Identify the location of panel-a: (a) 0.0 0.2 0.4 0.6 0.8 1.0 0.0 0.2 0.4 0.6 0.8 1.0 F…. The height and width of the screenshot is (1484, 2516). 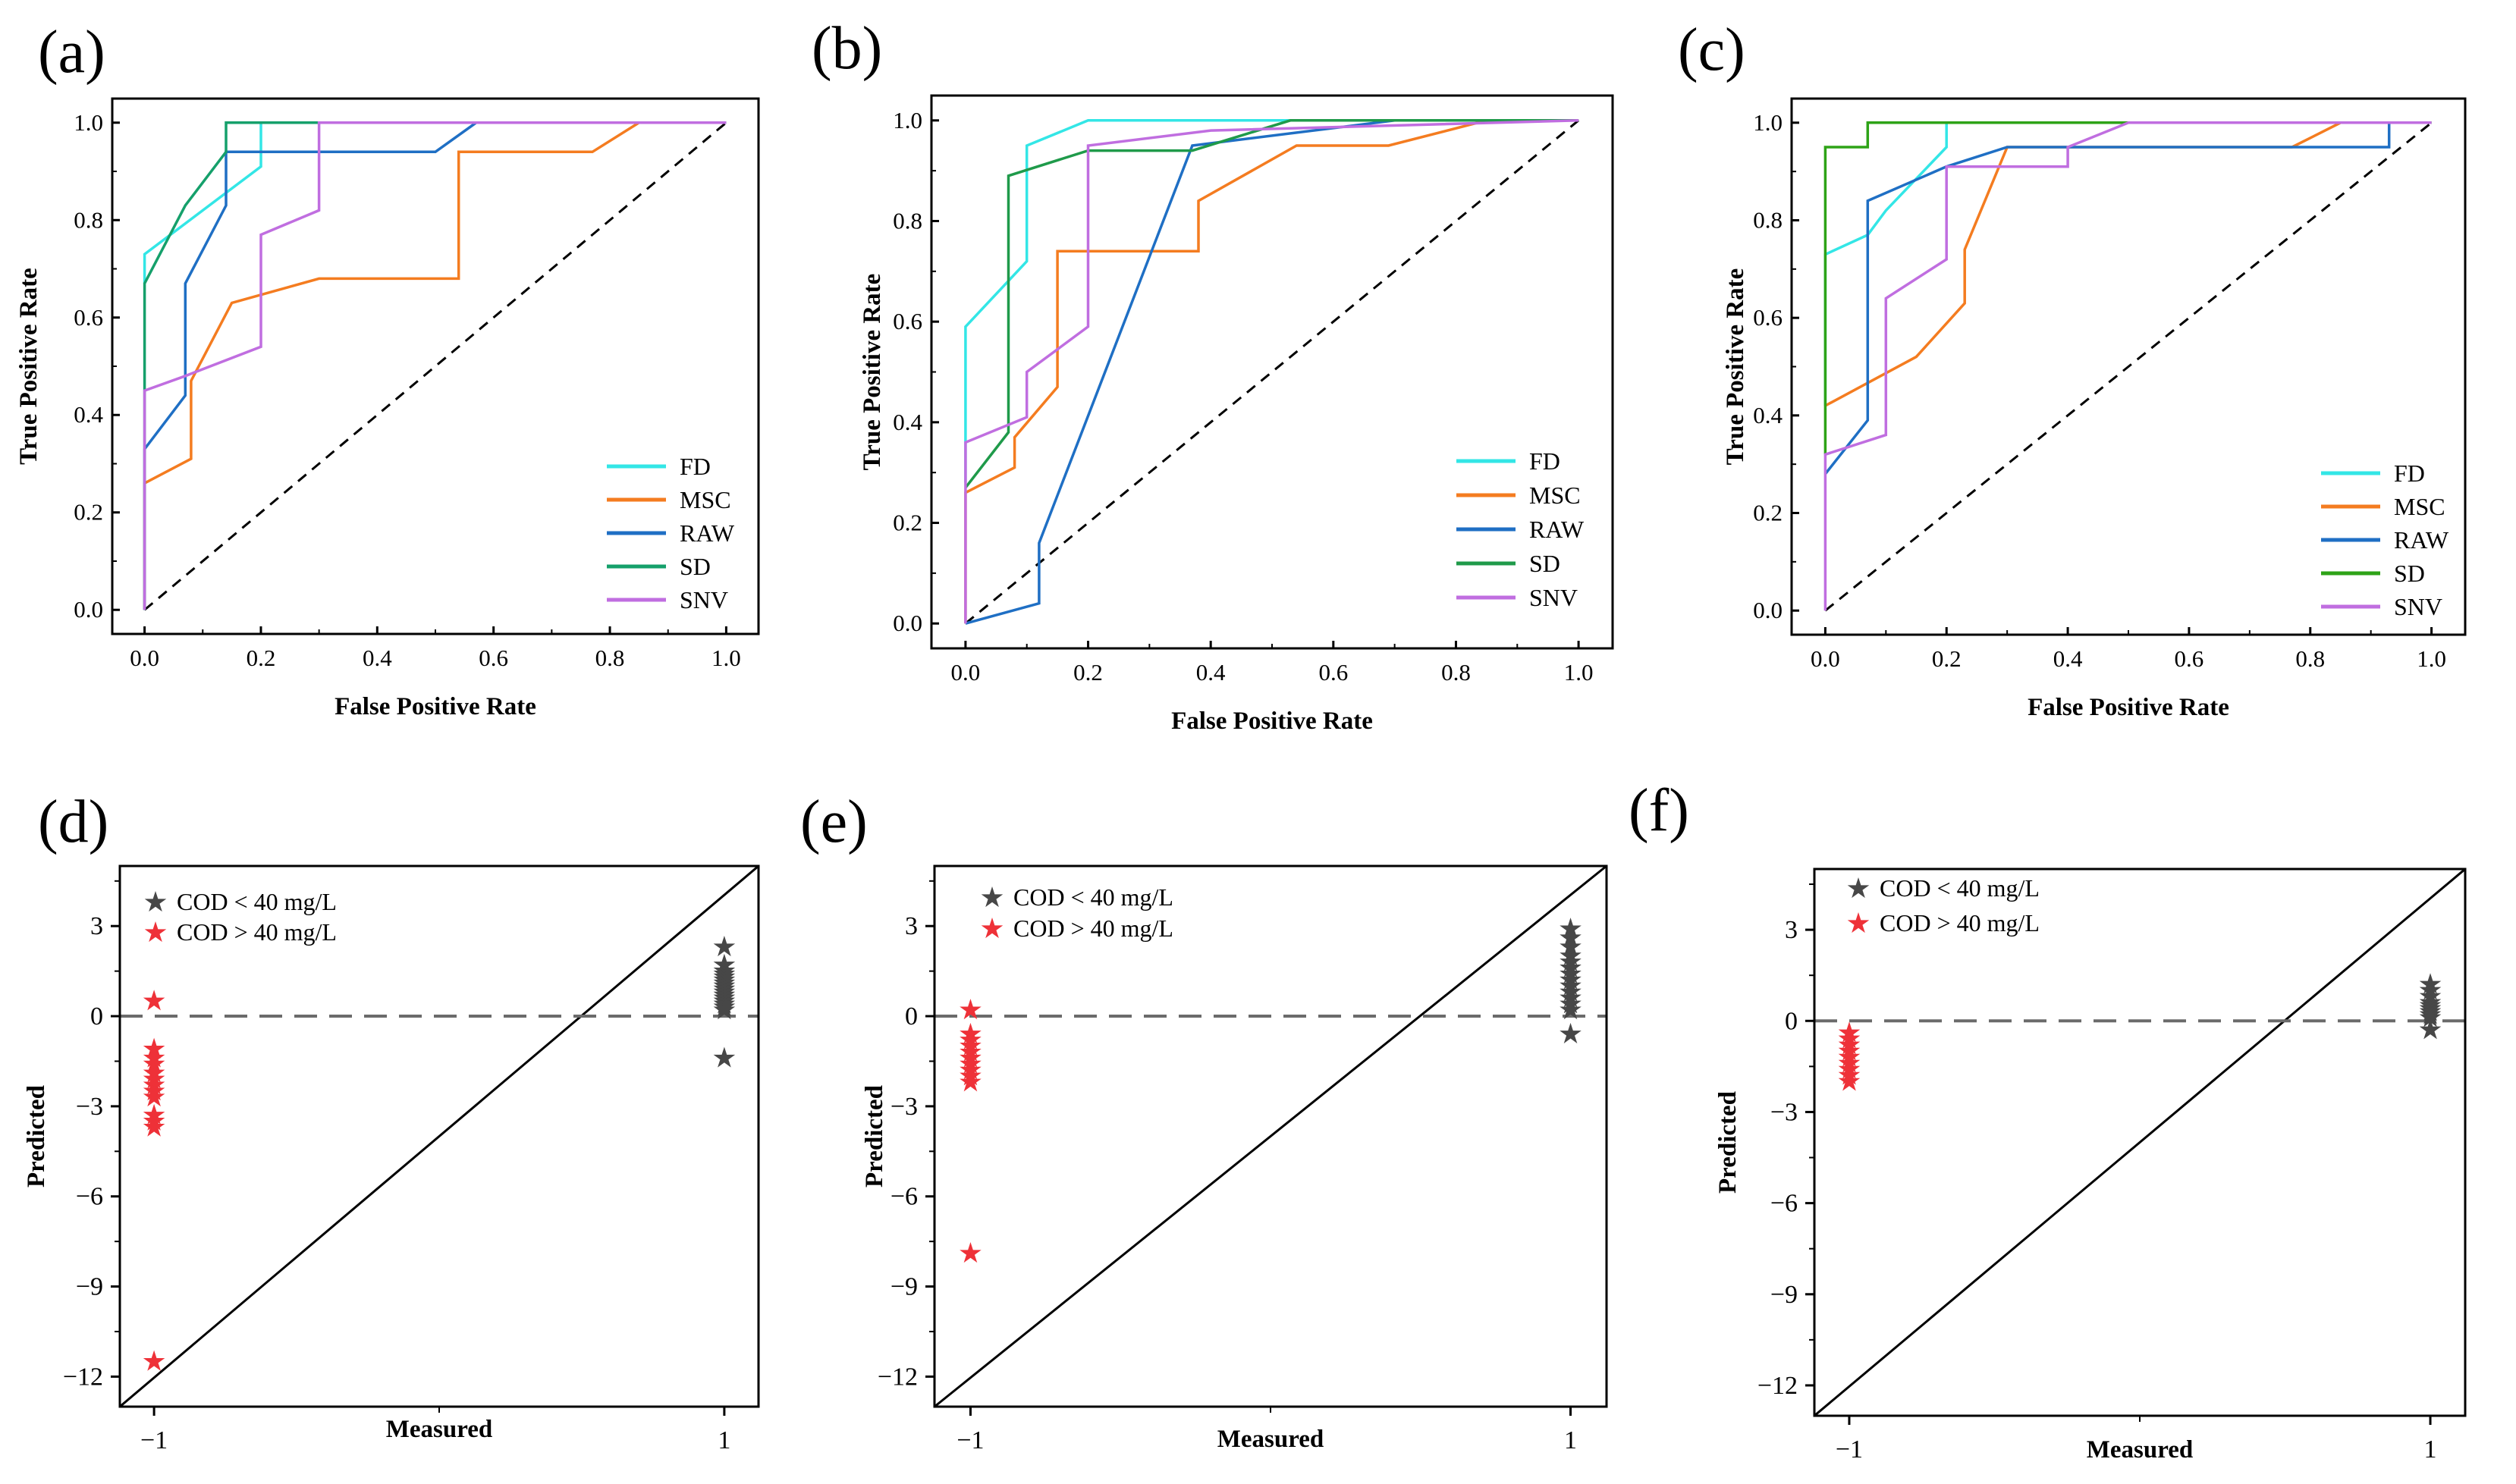
(387, 369).